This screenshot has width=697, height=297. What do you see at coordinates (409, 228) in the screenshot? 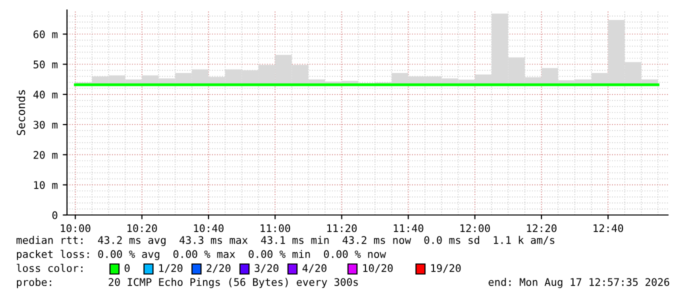
I see `x-tick-label: 11:40` at bounding box center [409, 228].